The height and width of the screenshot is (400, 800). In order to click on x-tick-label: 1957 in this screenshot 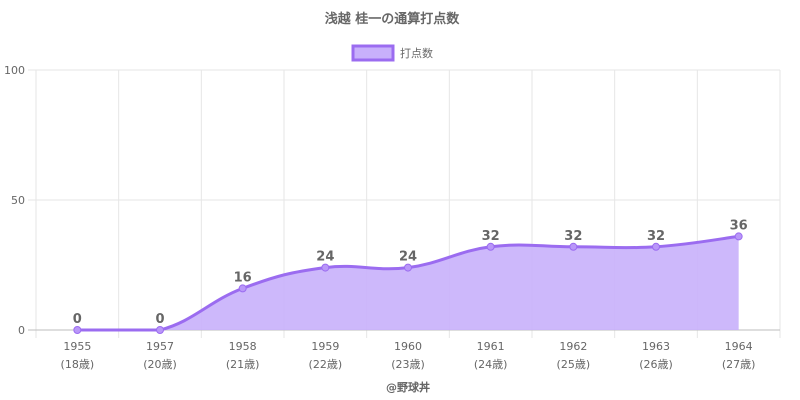, I will do `click(160, 346)`.